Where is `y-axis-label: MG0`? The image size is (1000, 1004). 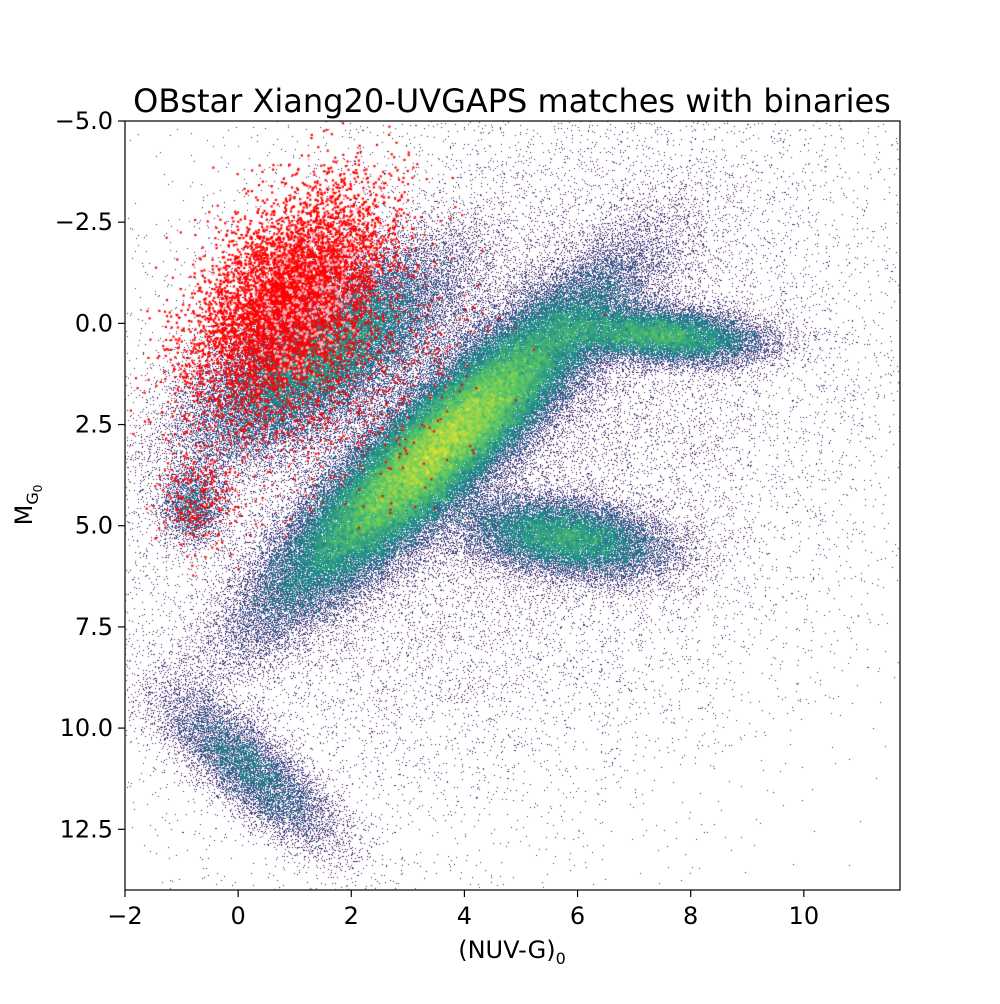
y-axis-label: MG0 is located at coordinates (27, 505).